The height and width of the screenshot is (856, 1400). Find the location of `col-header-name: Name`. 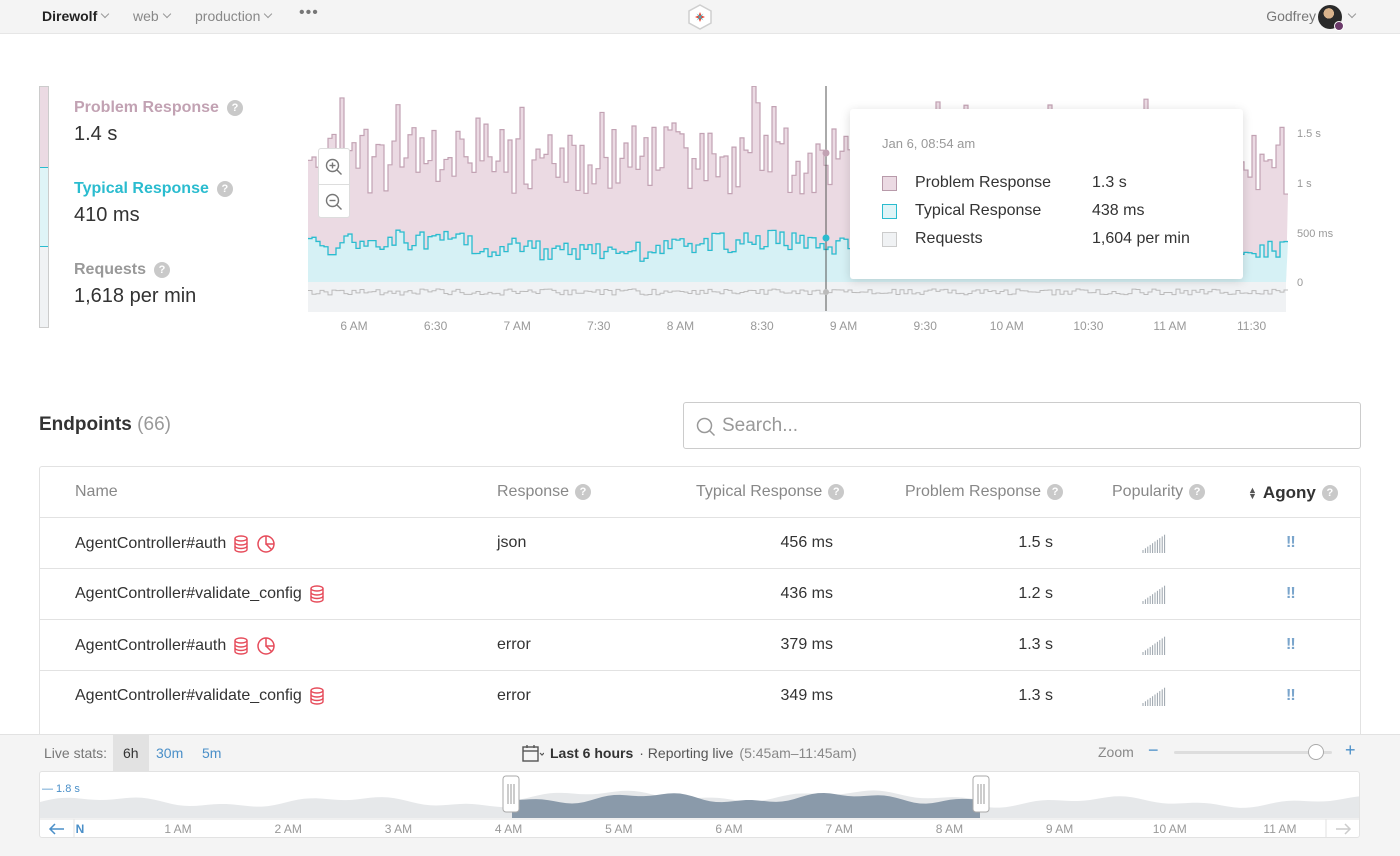

col-header-name: Name is located at coordinates (96, 491).